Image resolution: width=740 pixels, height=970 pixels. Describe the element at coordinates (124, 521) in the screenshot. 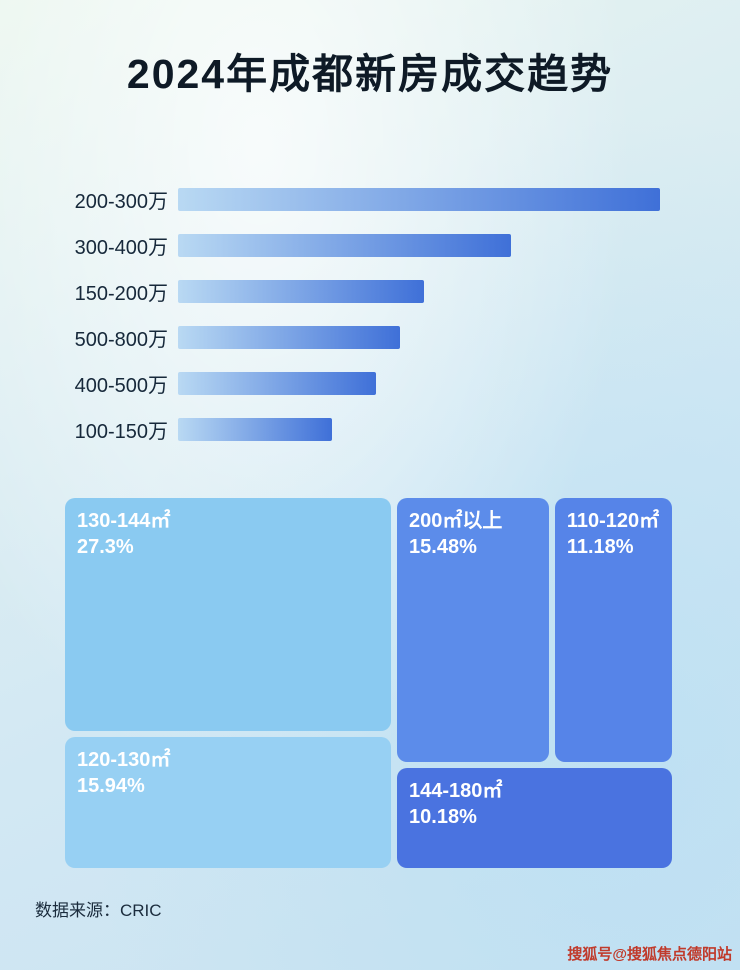

I see `treemap-block-label: 130-144㎡` at that location.